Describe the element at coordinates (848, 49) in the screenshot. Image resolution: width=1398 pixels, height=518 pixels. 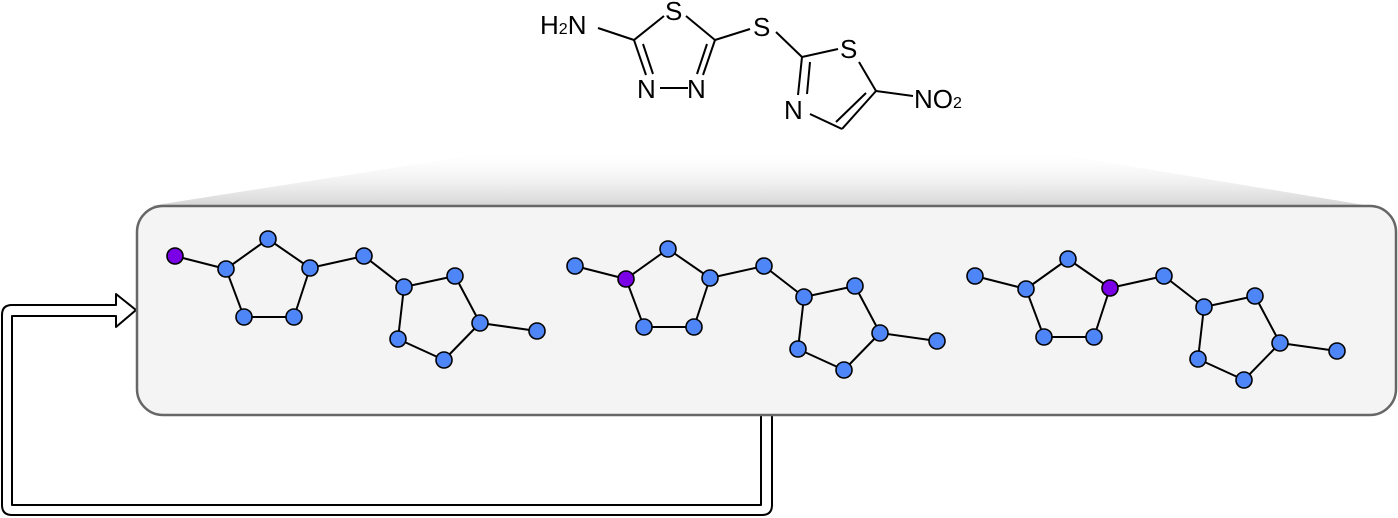
I see `ring2-sulfur-label: S` at that location.